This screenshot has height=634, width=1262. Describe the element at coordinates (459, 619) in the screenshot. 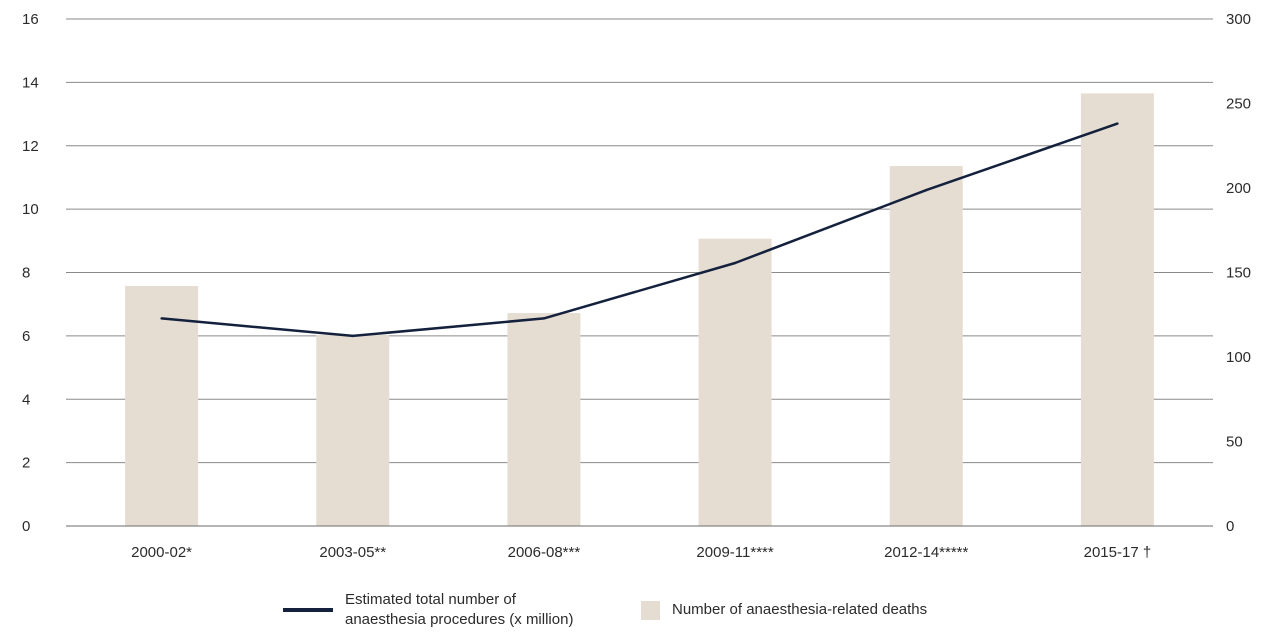

I see `legend-label-procedures-line2: anaesthesia procedures (x million)` at that location.